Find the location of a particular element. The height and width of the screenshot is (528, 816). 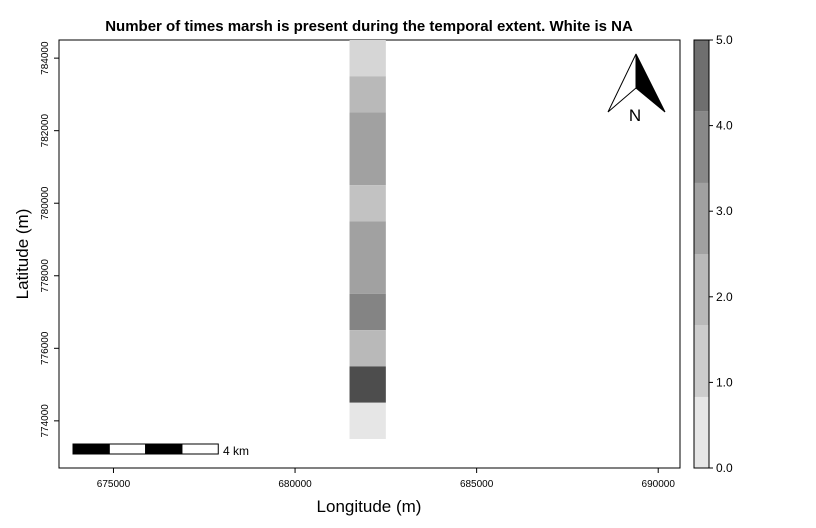

y-tick-label: 782000 is located at coordinates (45, 131).